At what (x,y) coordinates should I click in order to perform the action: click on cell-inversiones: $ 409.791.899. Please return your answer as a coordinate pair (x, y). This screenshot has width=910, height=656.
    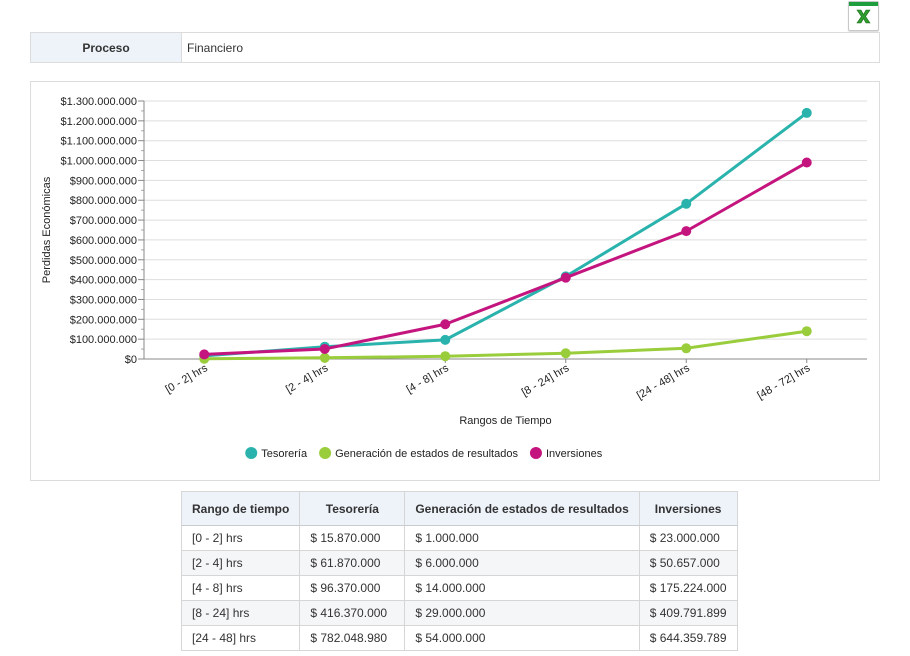
    Looking at the image, I should click on (688, 613).